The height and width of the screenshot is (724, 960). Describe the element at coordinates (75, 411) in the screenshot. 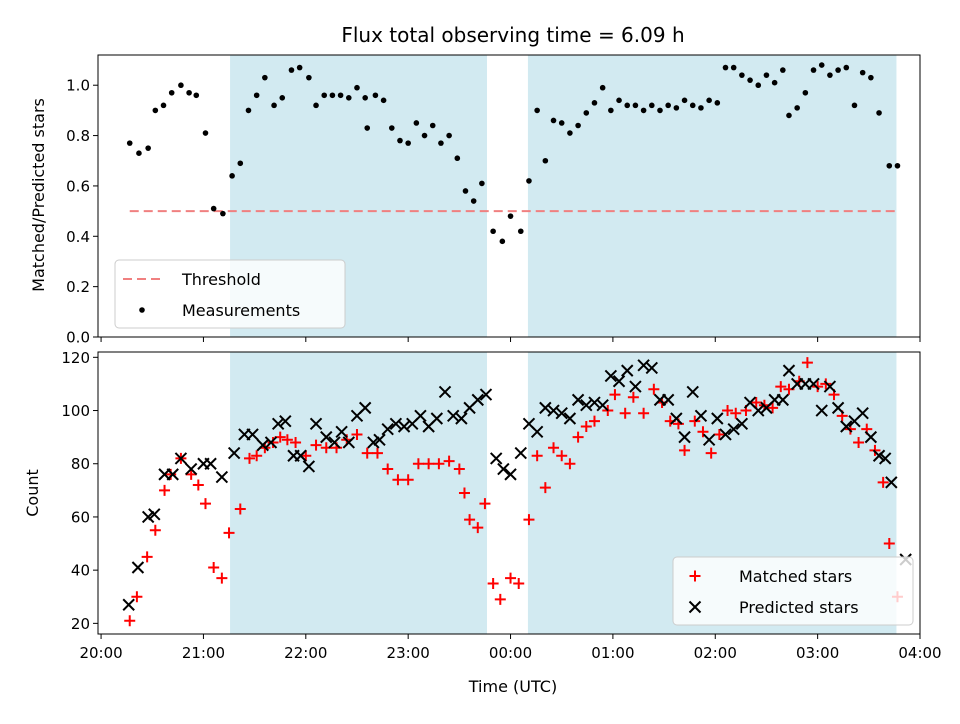

I see `y-tick-label: 100` at that location.